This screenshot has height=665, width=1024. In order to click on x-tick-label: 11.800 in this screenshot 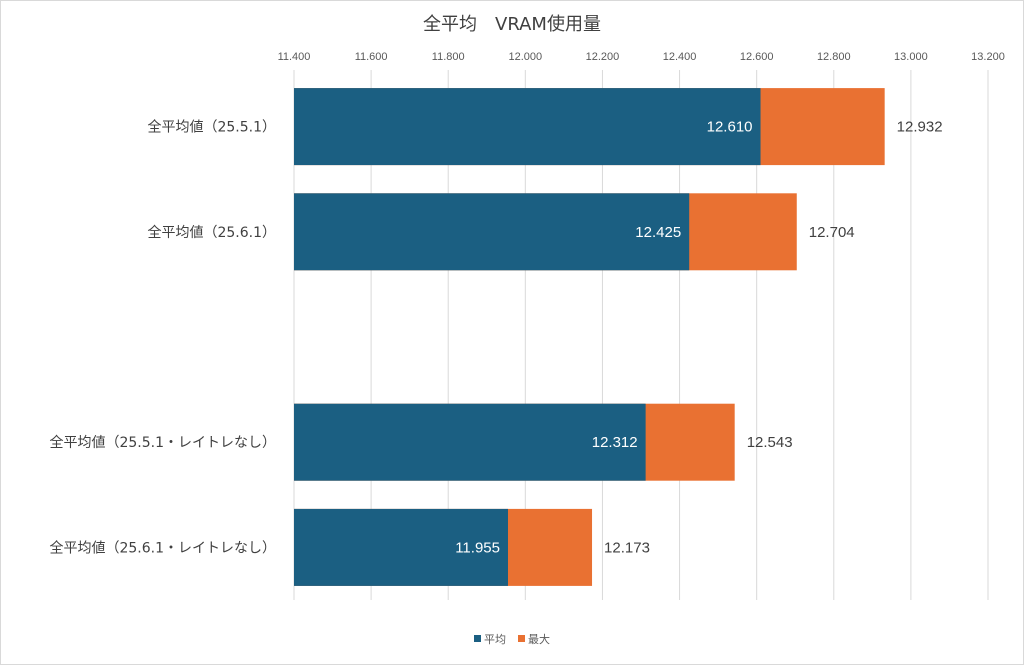, I will do `click(448, 57)`.